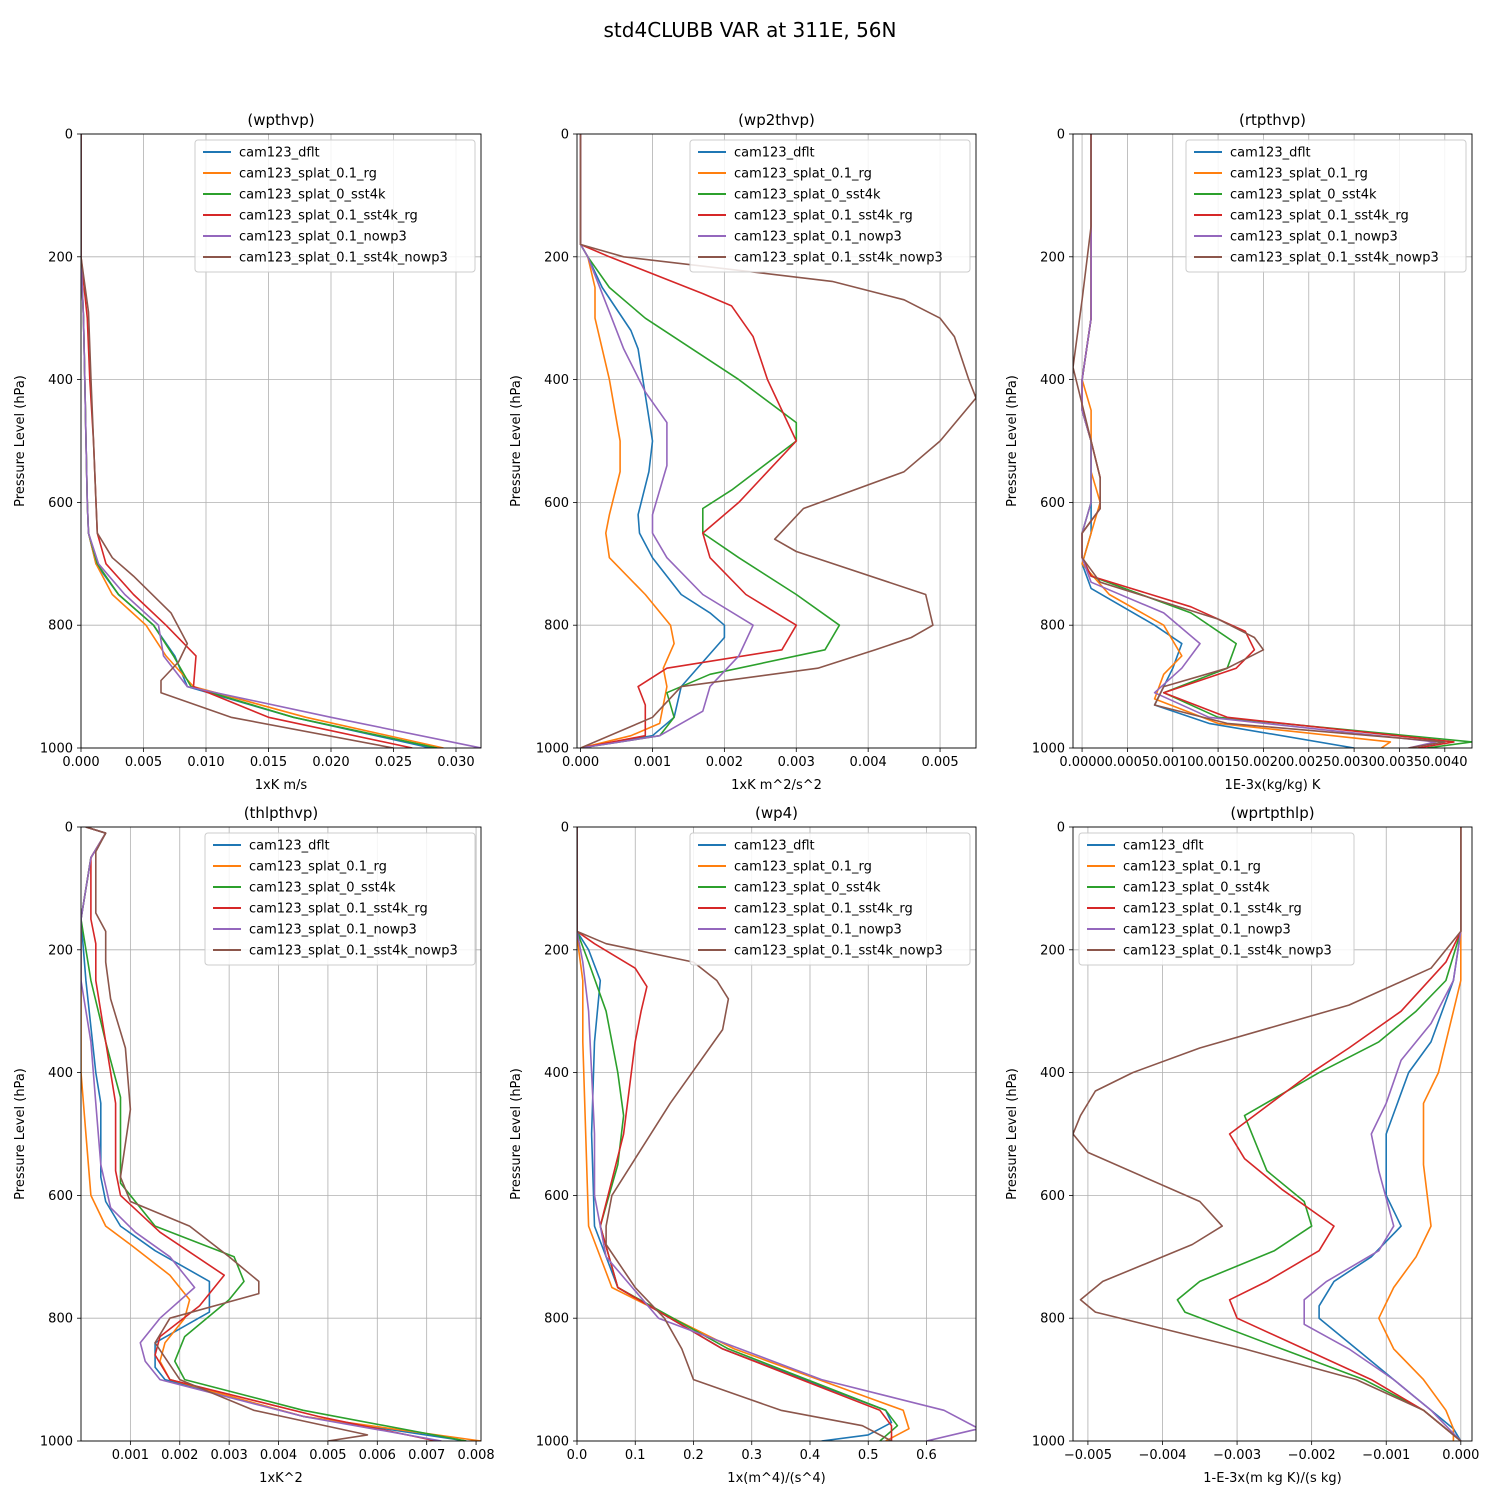 Image resolution: width=1500 pixels, height=1500 pixels. What do you see at coordinates (205, 762) in the screenshot?
I see `x-tick-label: 0.010` at bounding box center [205, 762].